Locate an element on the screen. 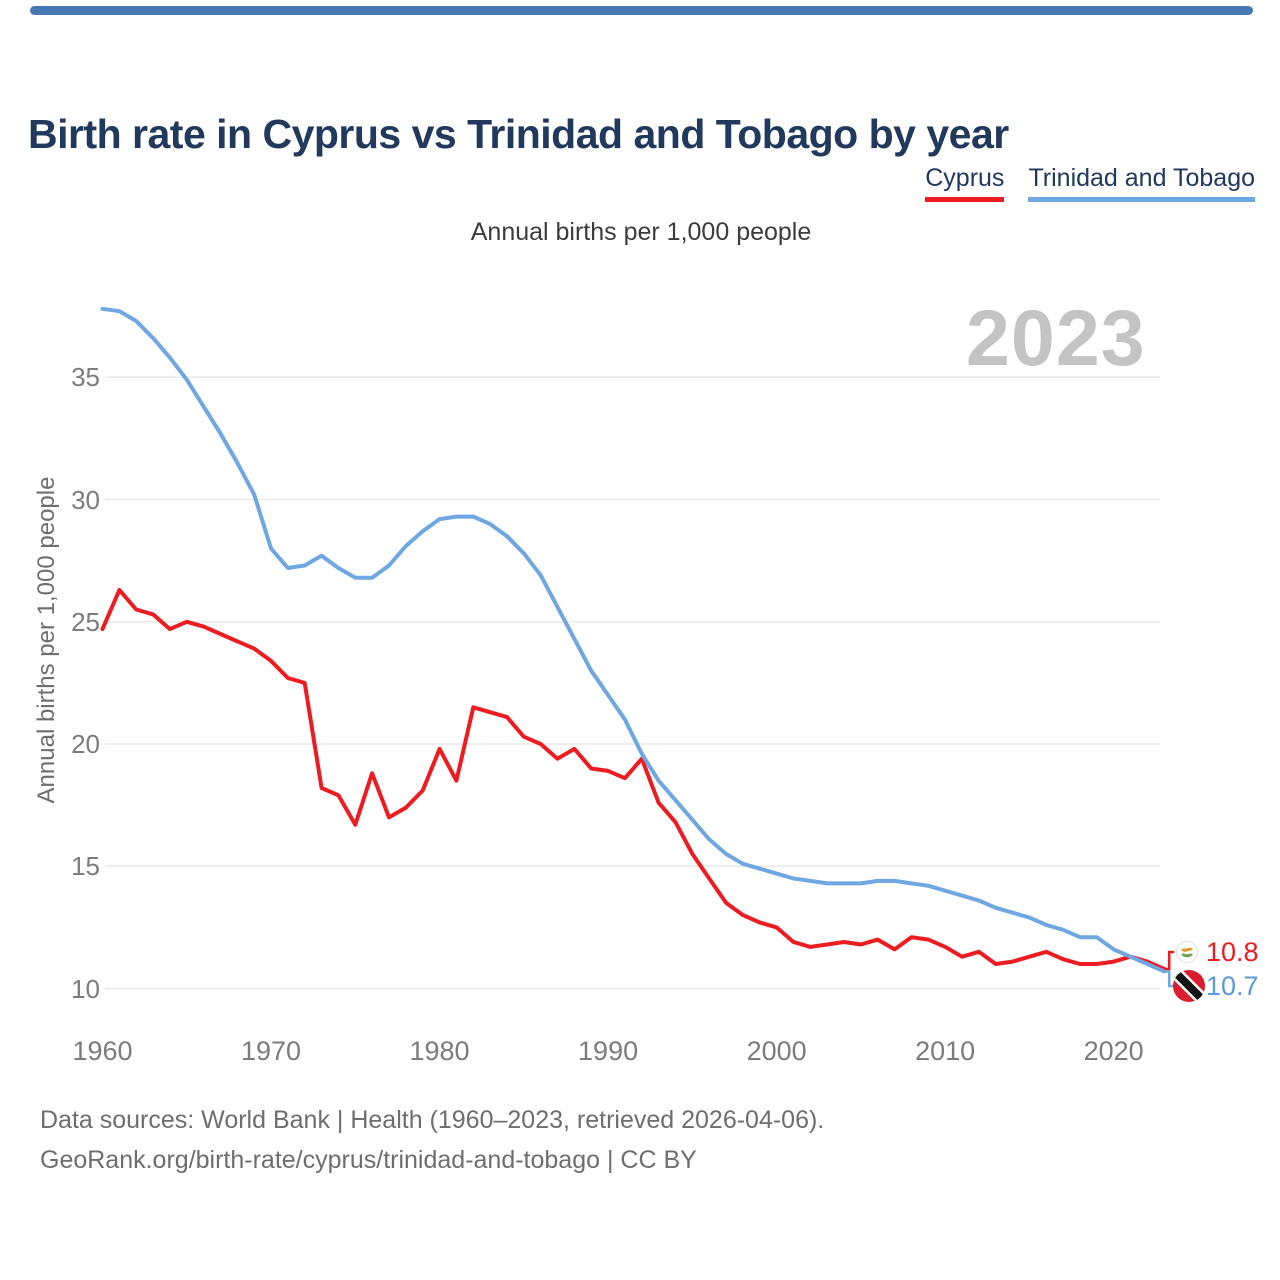 This screenshot has width=1280, height=1280. y-tick-20: 20 is located at coordinates (85, 744).